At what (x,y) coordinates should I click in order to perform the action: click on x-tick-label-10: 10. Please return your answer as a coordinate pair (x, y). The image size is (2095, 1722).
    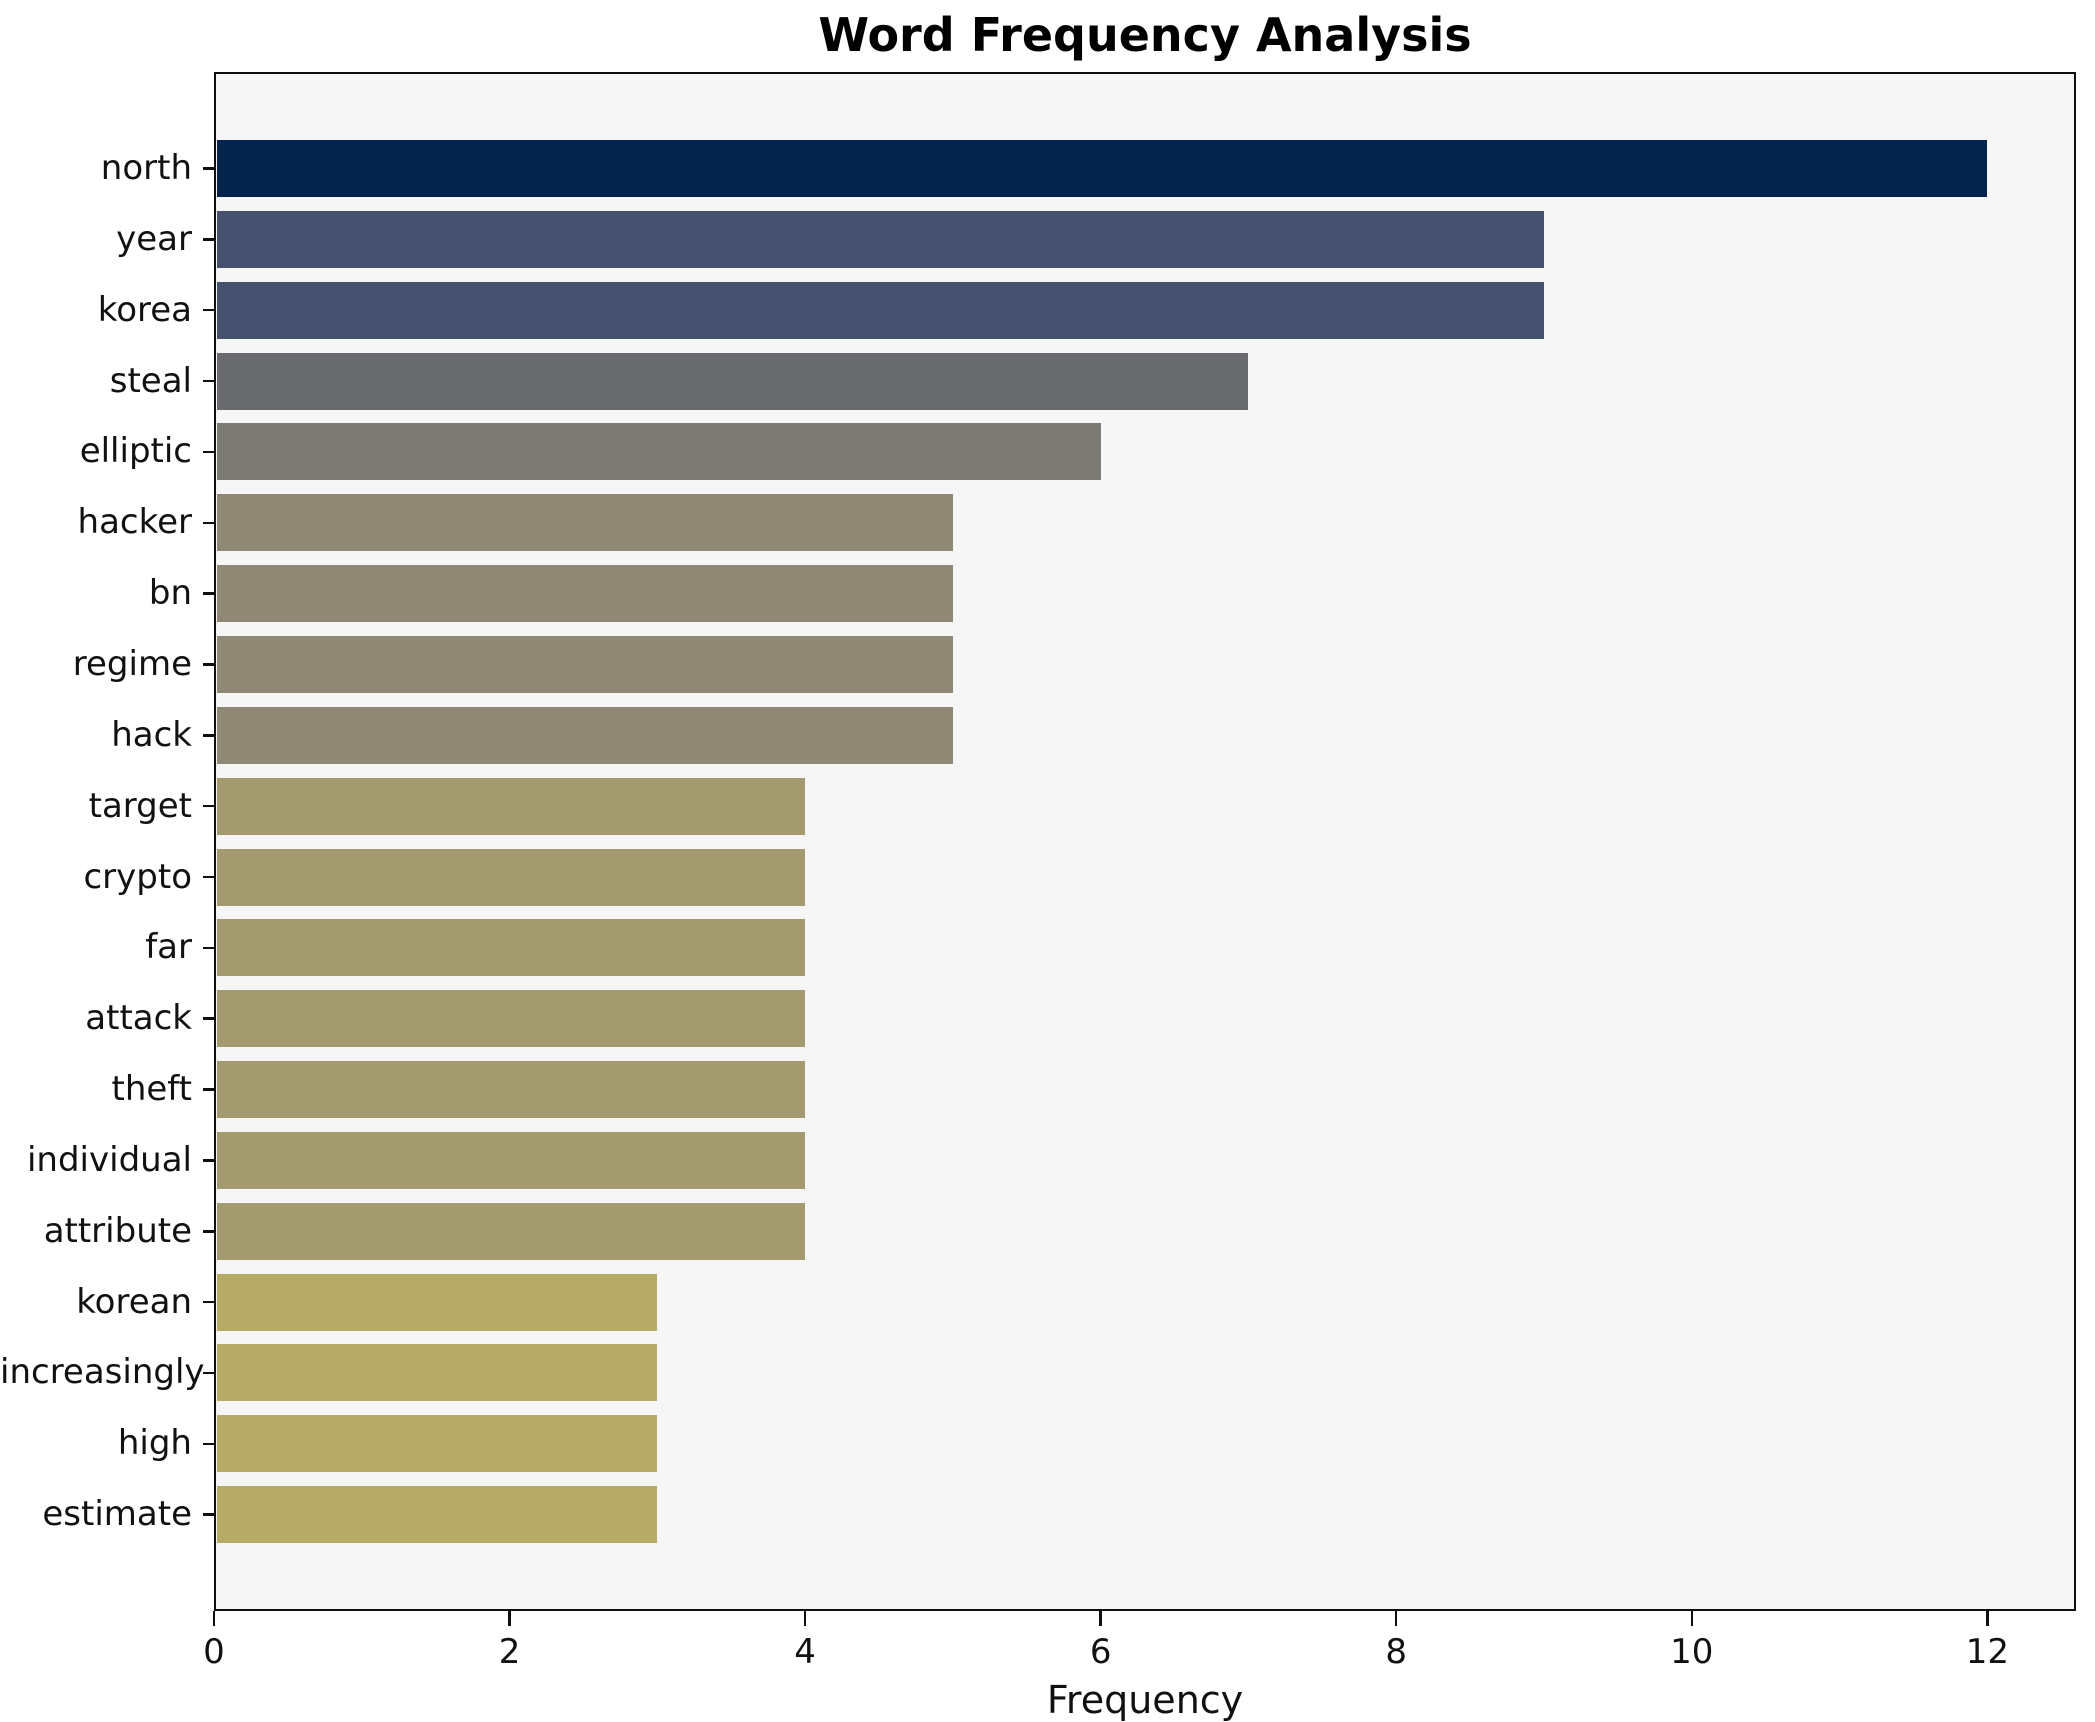
    Looking at the image, I should click on (1692, 1652).